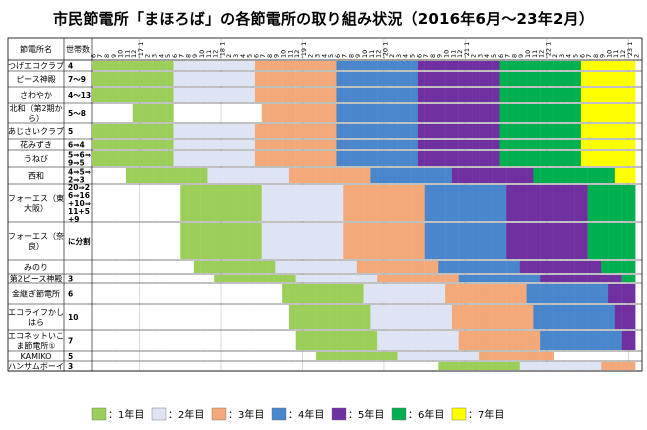  I want to click on legend-swatch, so click(99, 414).